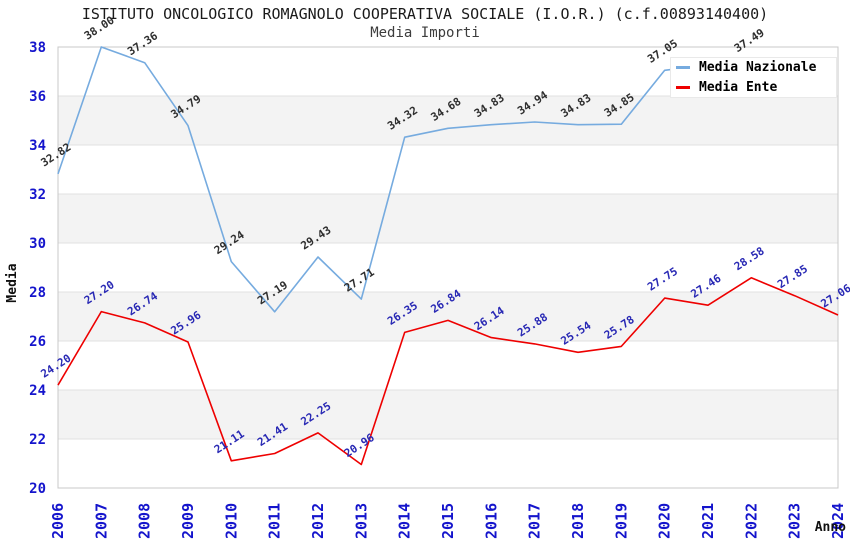 This screenshot has width=850, height=550. I want to click on x-tick-label: 2010, so click(231, 521).